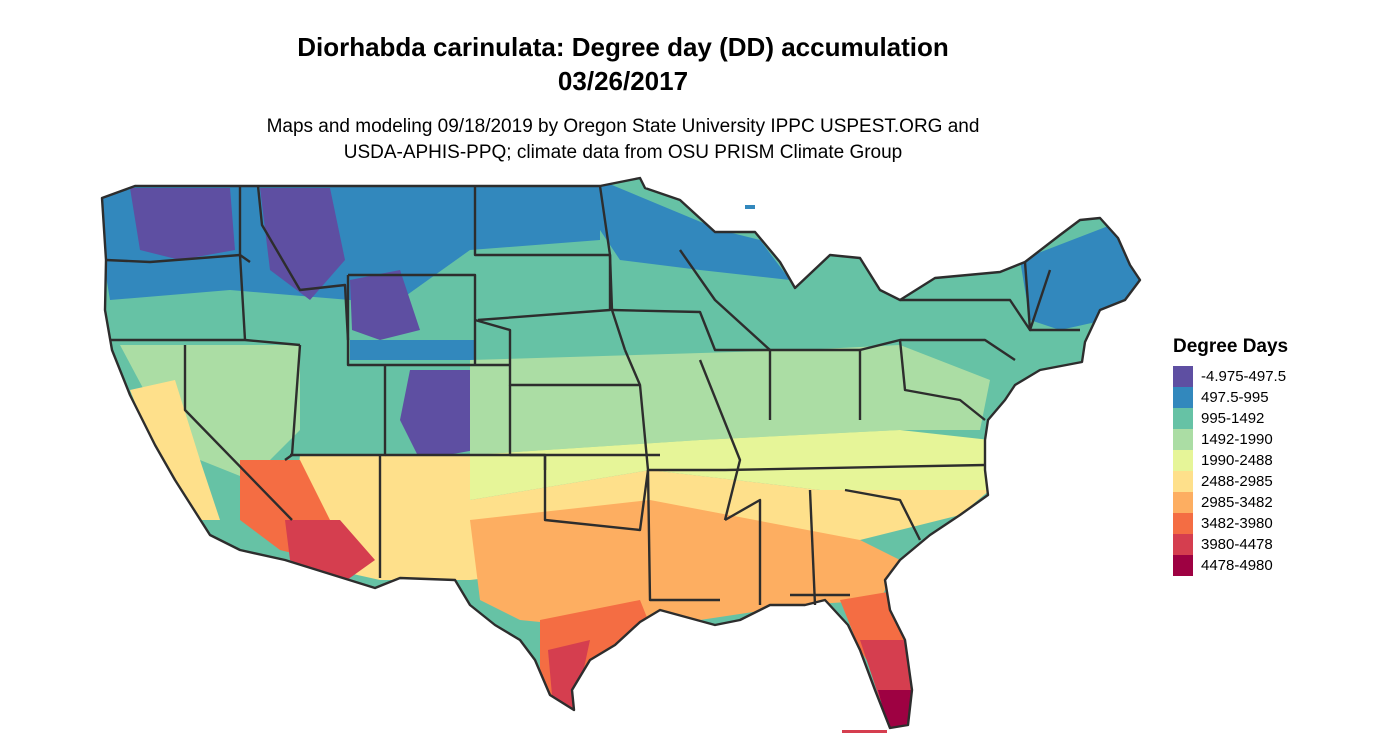 The height and width of the screenshot is (744, 1399). I want to click on legend-item: 3980-4478, so click(1230, 544).